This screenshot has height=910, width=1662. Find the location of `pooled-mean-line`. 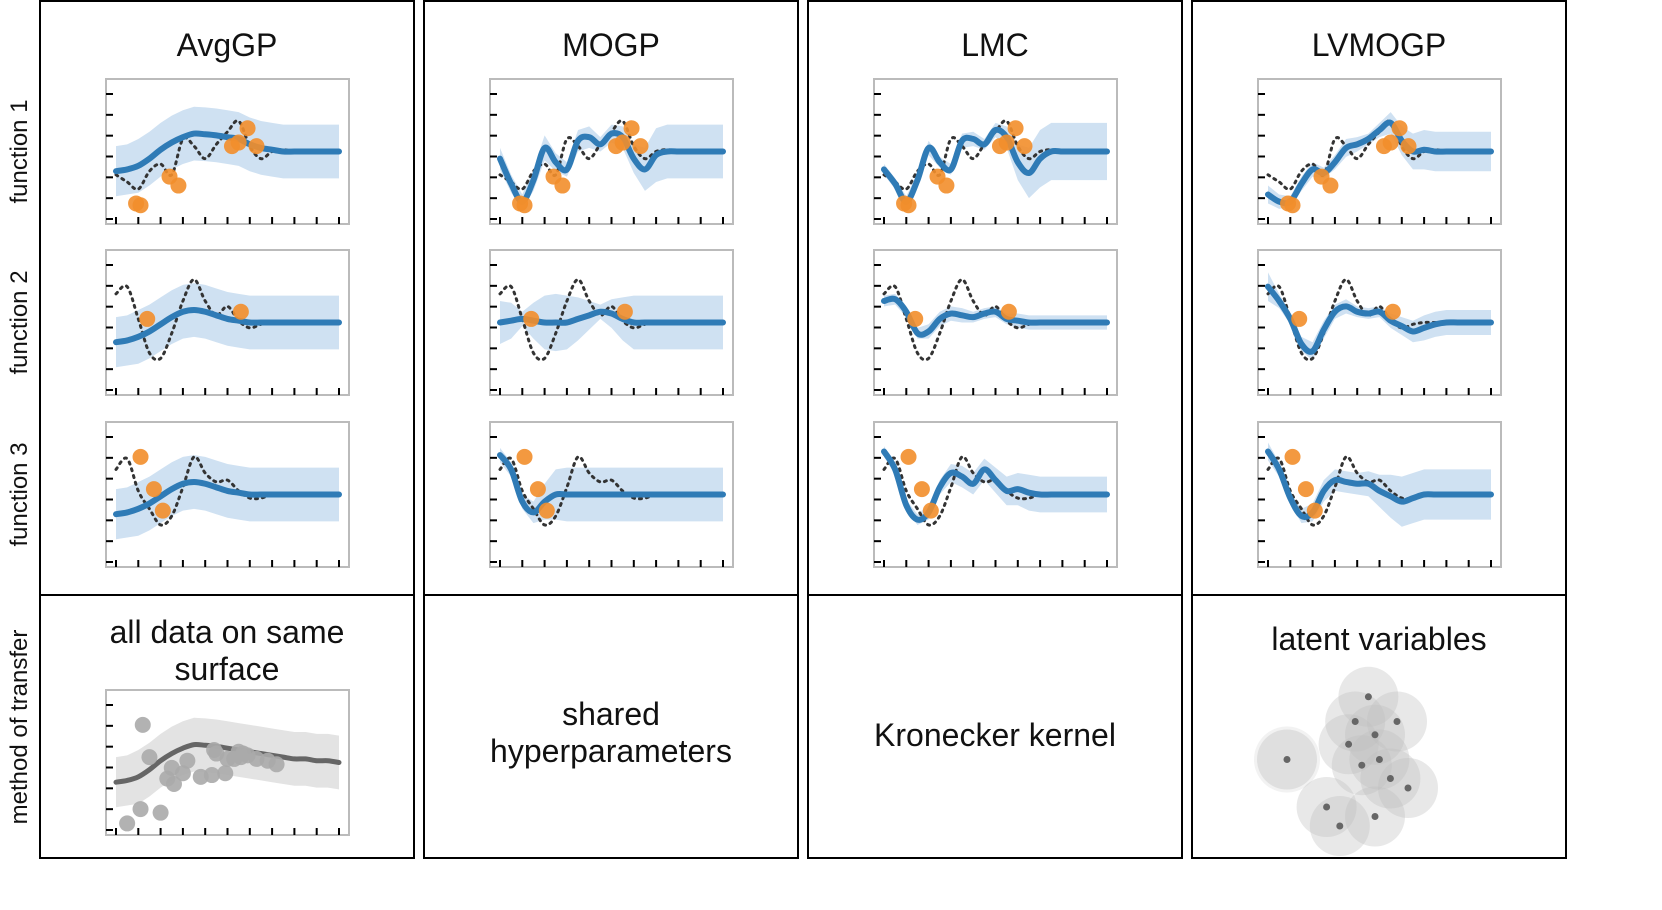

pooled-mean-line is located at coordinates (227, 763).